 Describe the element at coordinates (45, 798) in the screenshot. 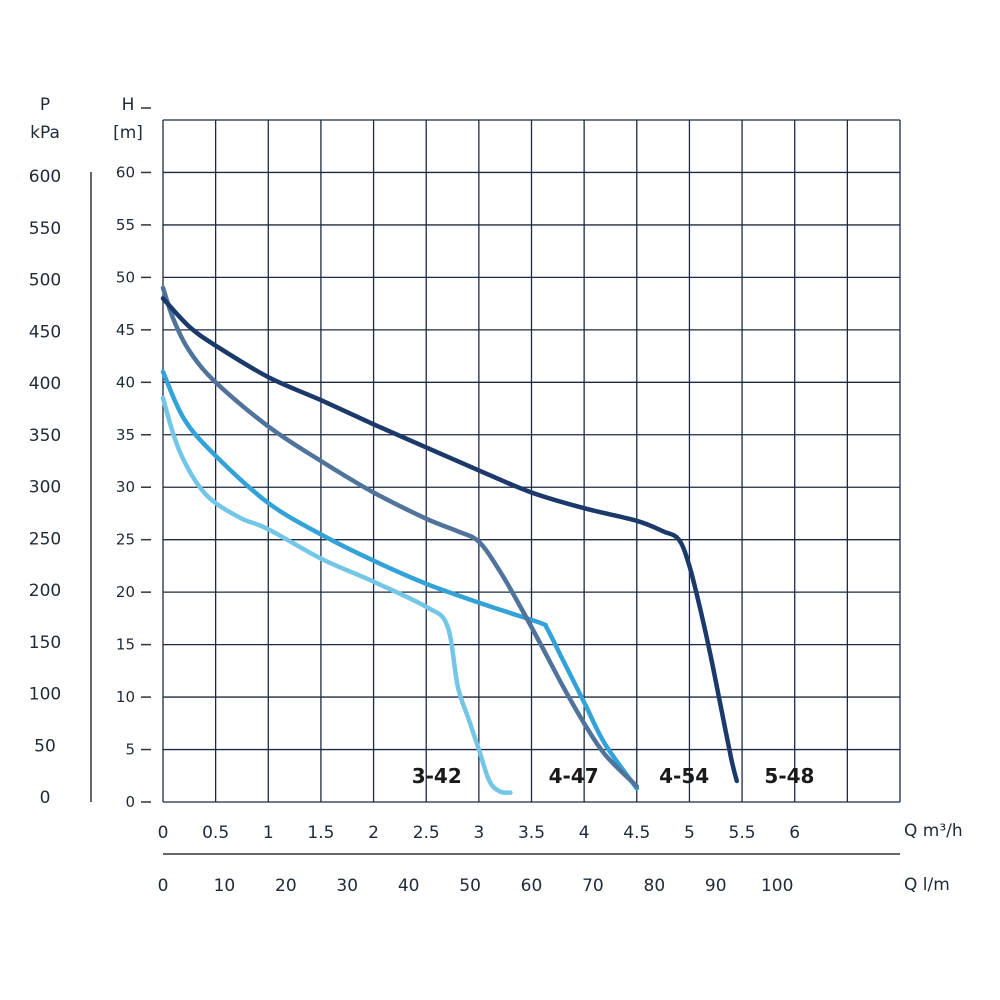

I see `p-axis-tick-label: 0` at that location.